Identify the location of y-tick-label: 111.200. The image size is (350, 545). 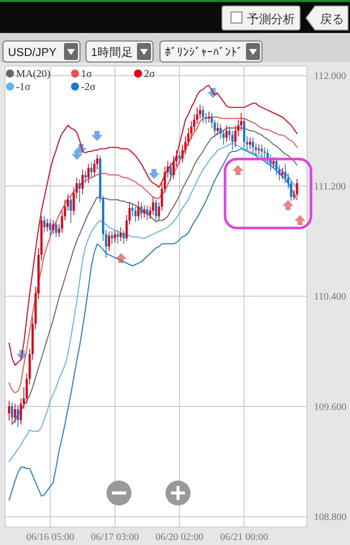
(330, 186).